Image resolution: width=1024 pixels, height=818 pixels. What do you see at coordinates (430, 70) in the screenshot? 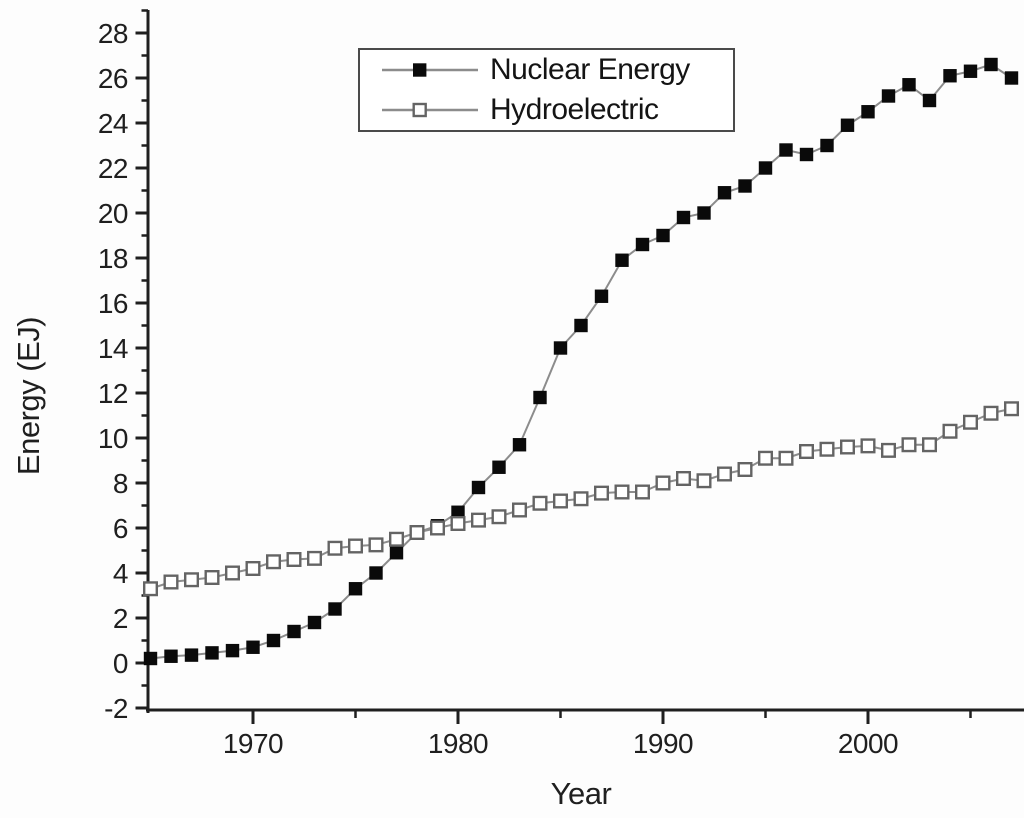
I see `nuclear-series-sample-icon` at bounding box center [430, 70].